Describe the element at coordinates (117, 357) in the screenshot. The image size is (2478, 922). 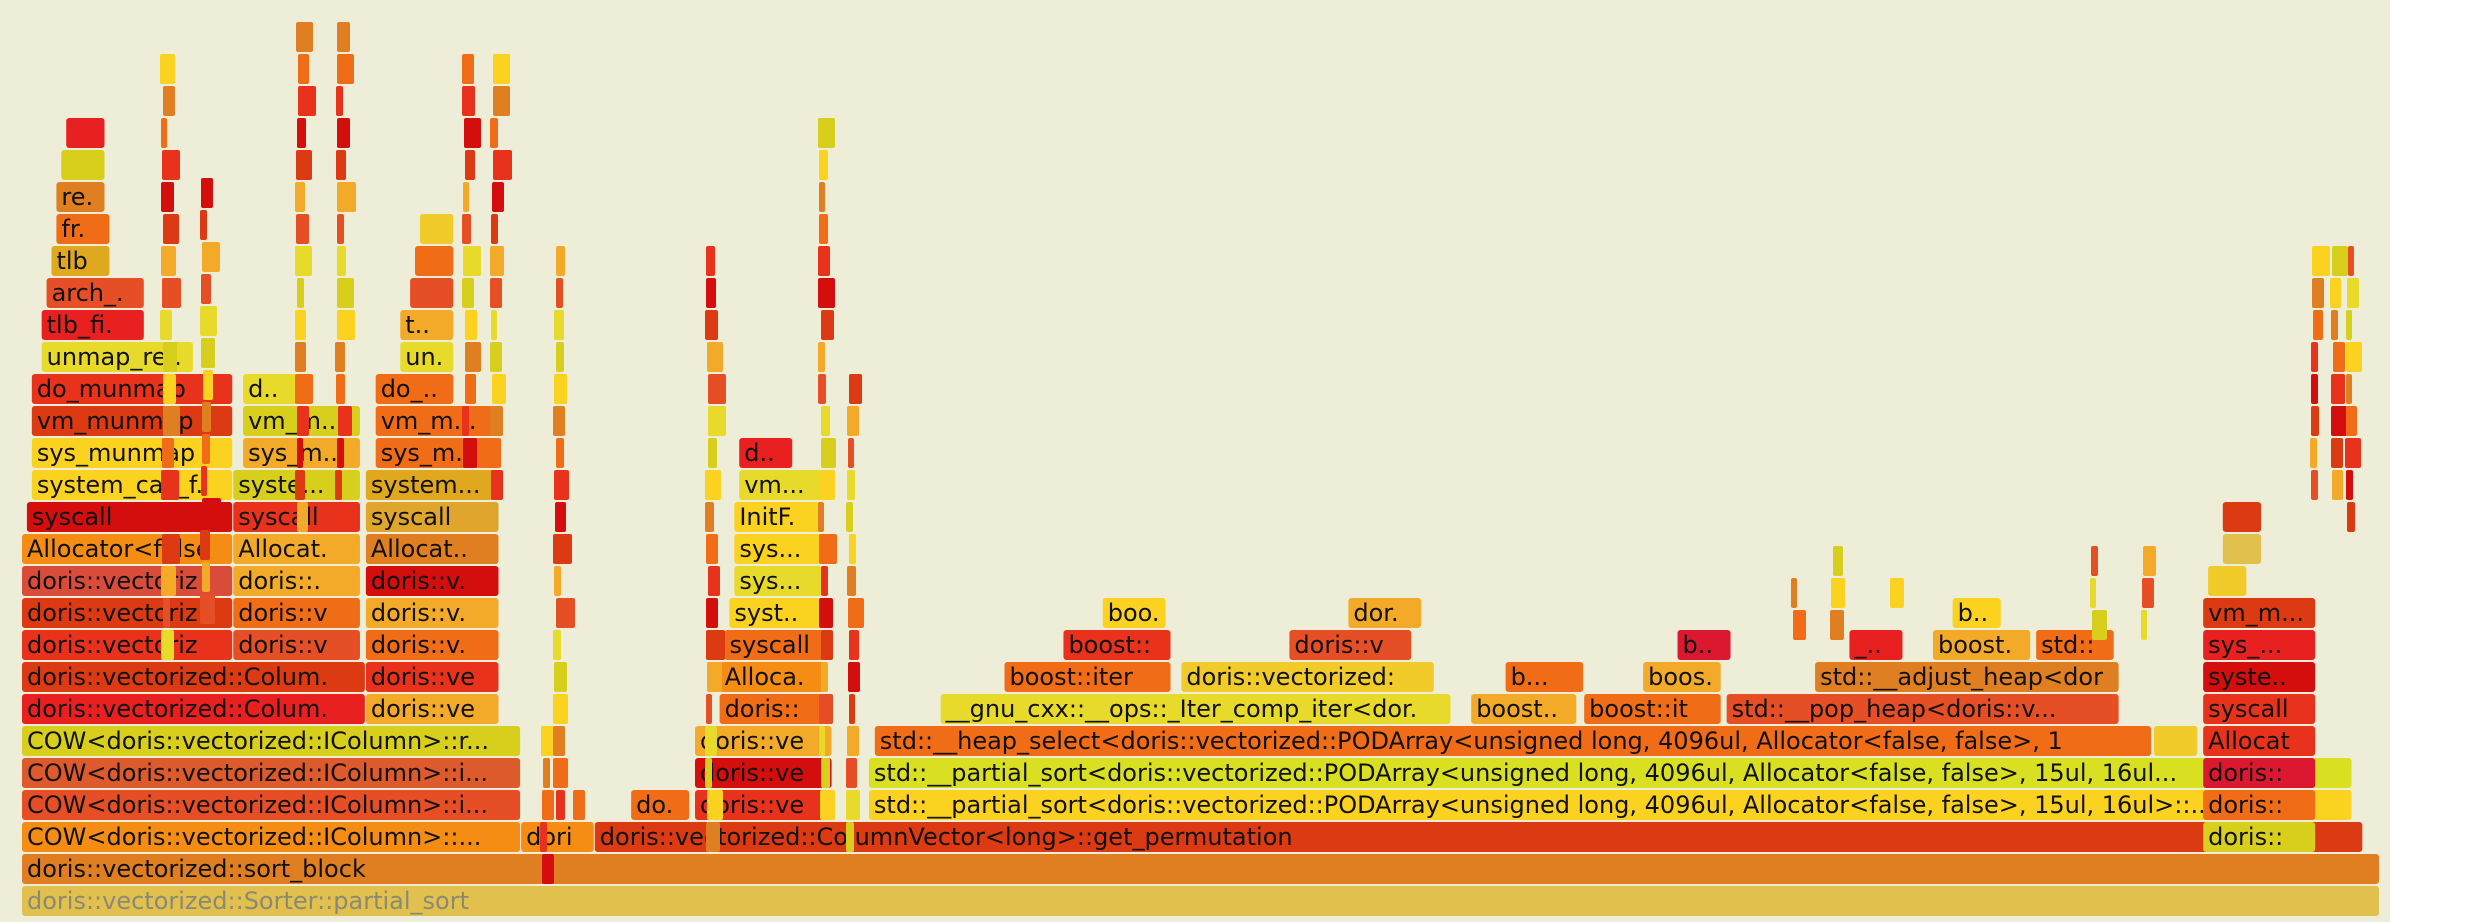
I see `frame-37: unmap_re..` at that location.